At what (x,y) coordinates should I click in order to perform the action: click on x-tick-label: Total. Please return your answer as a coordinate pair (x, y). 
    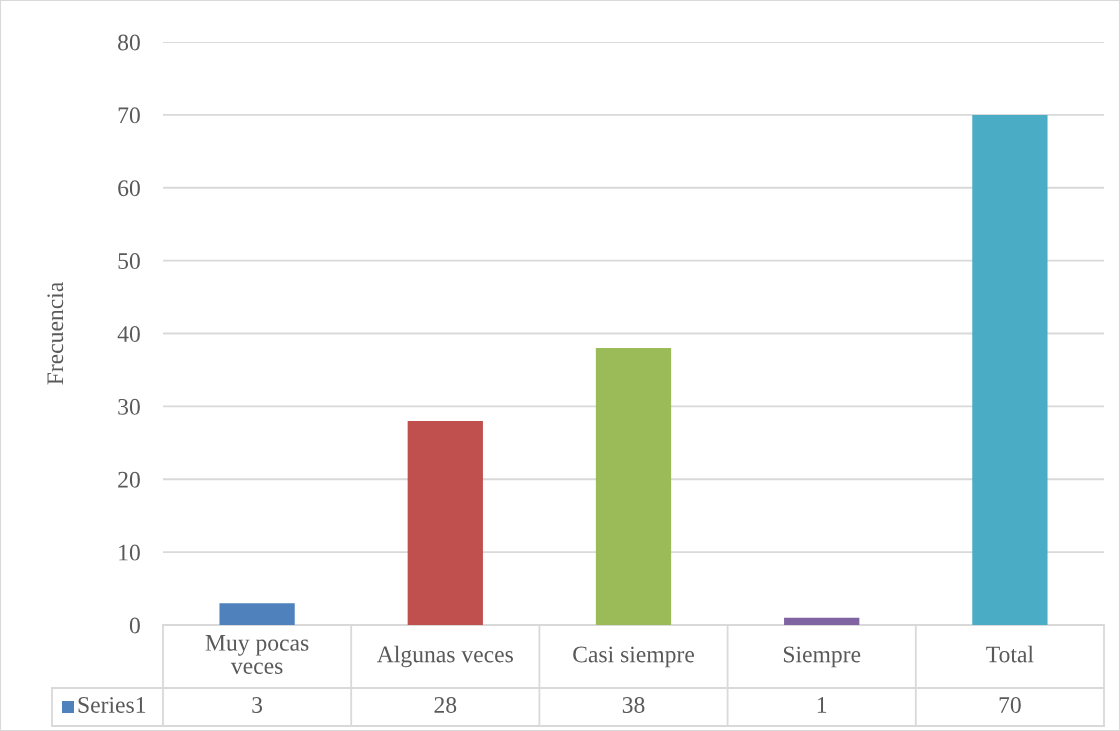
    Looking at the image, I should click on (1010, 654).